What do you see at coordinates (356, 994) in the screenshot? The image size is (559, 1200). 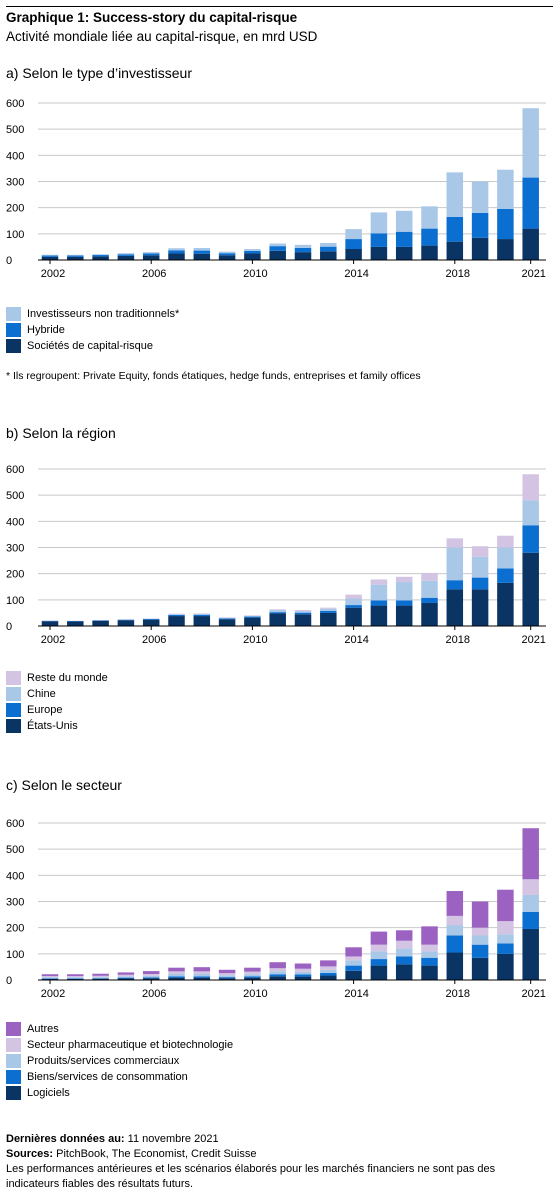 I see `x-tick-label: 2014` at bounding box center [356, 994].